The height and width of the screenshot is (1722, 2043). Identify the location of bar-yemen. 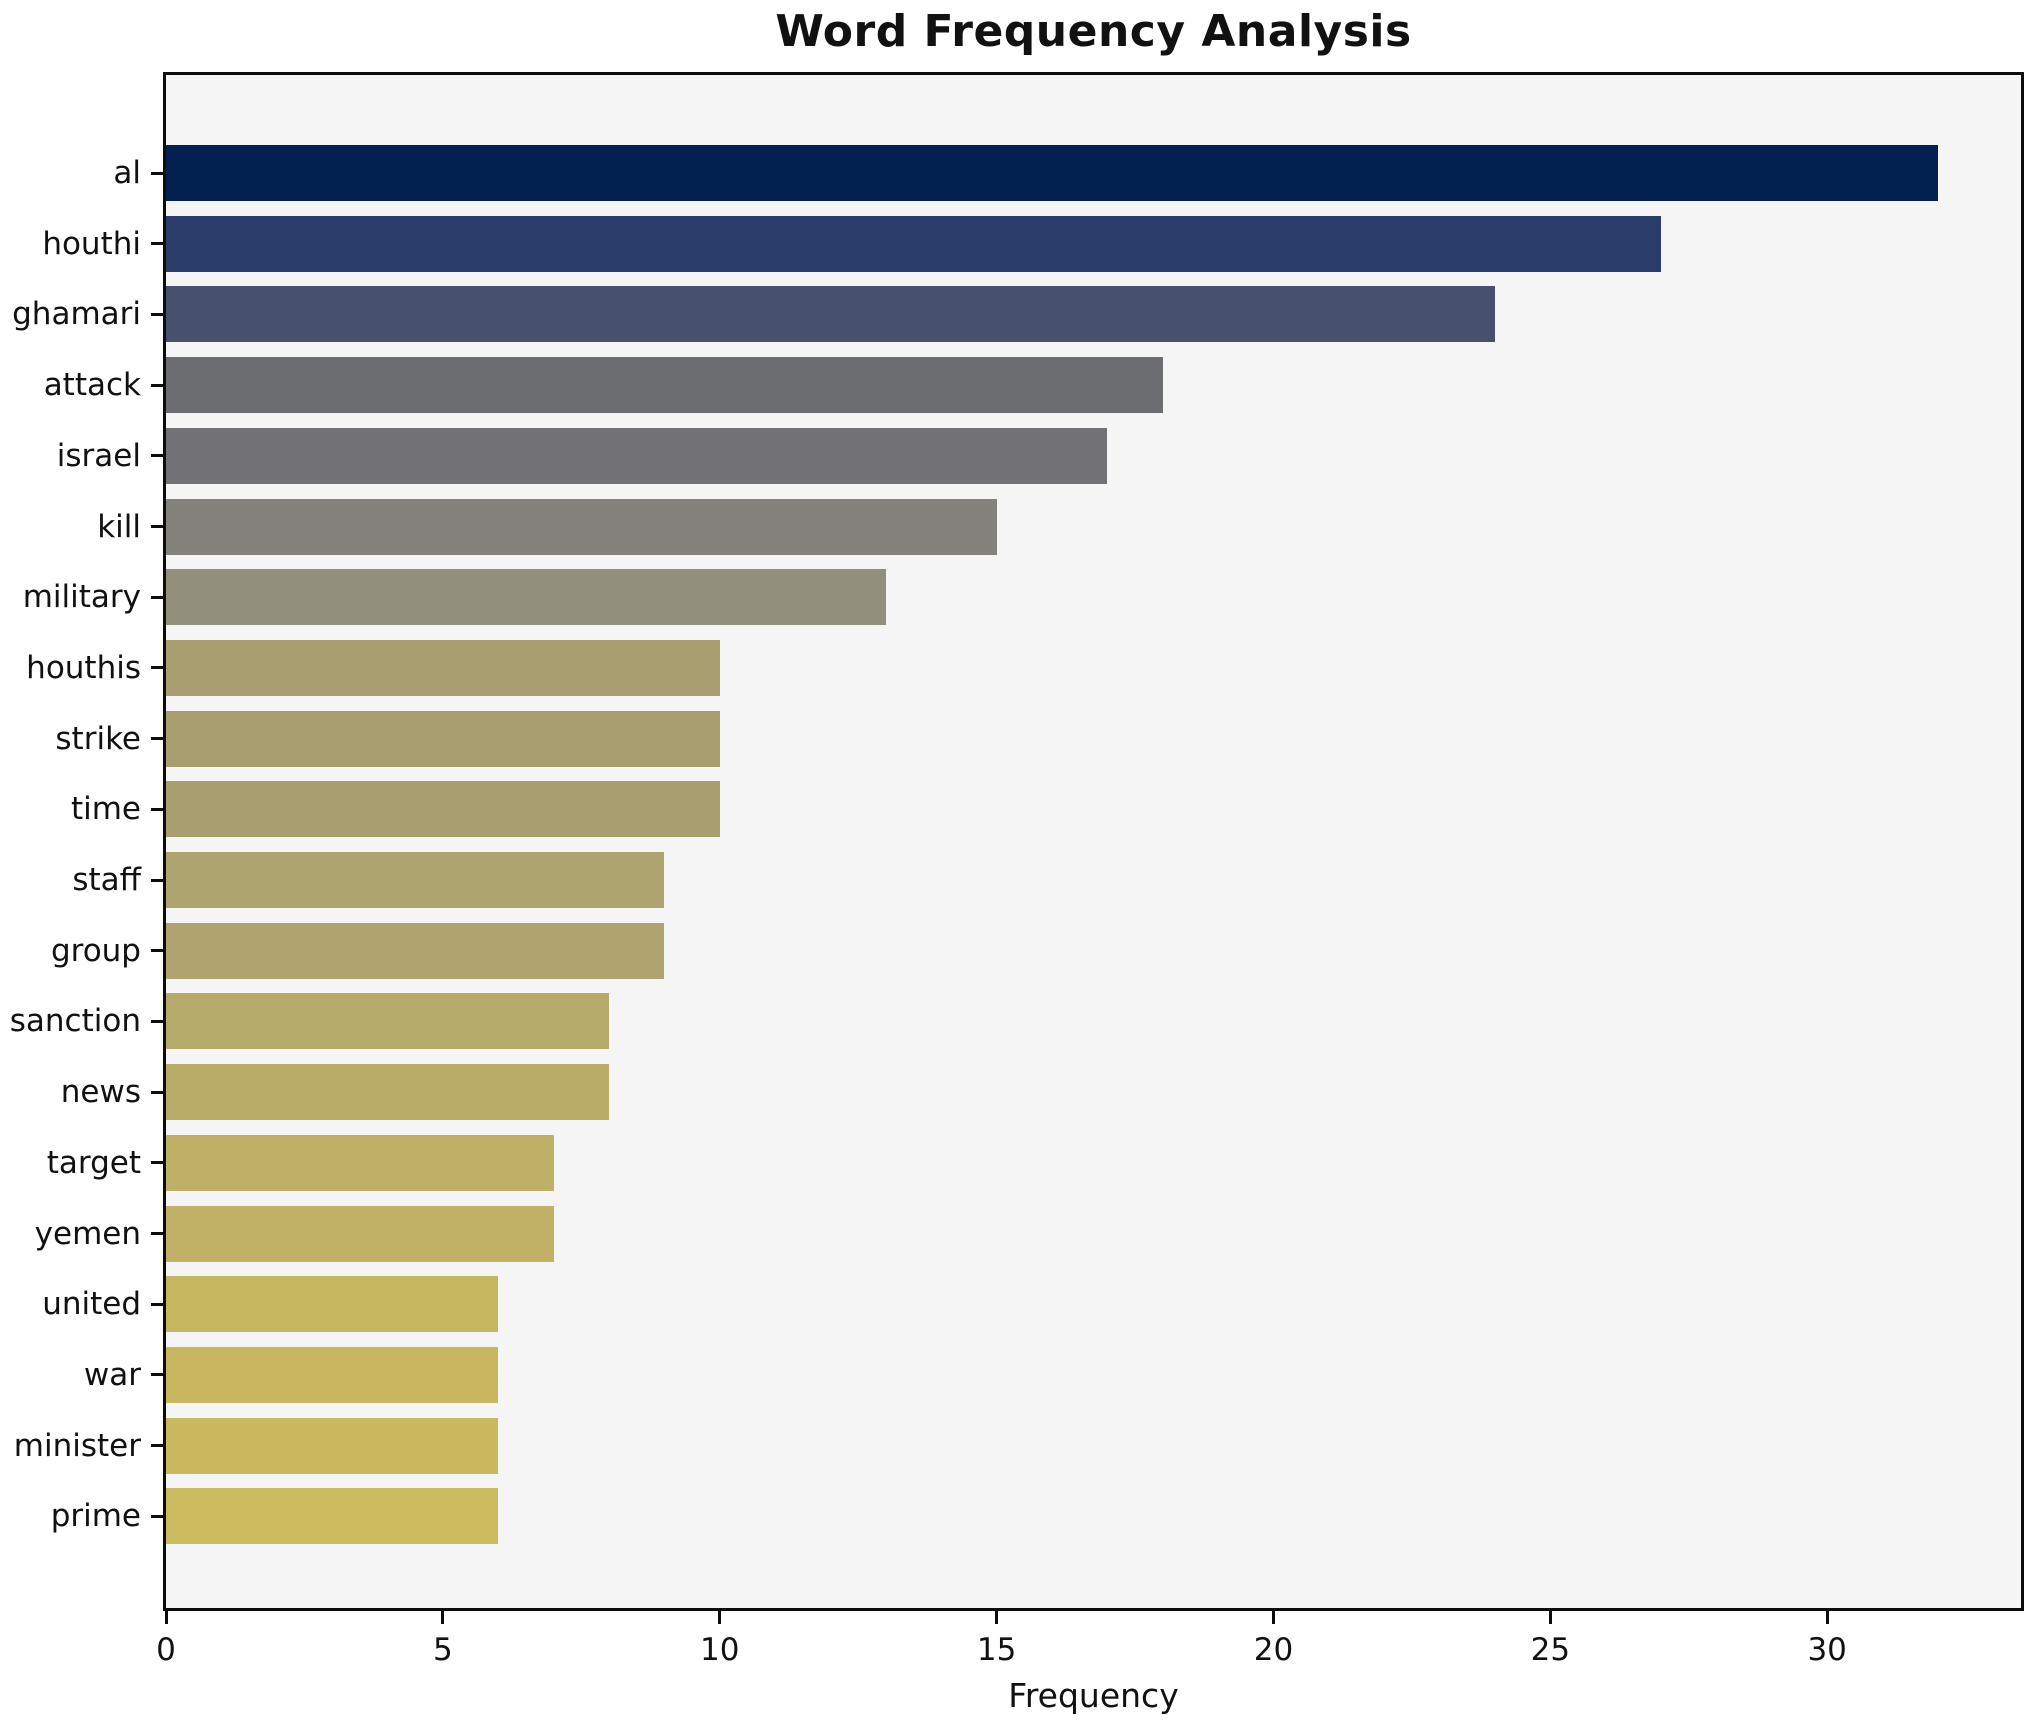
(360, 1233).